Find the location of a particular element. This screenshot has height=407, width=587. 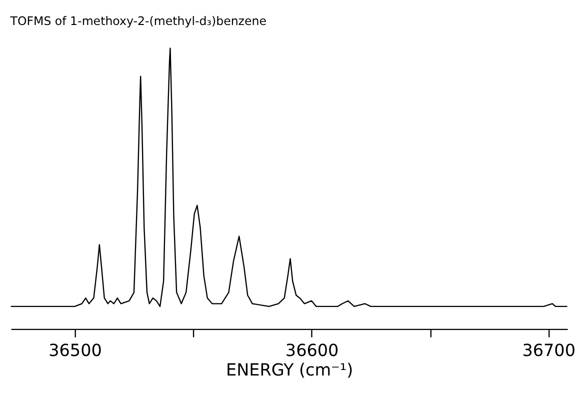

x-tick-label: 36500 is located at coordinates (75, 350).